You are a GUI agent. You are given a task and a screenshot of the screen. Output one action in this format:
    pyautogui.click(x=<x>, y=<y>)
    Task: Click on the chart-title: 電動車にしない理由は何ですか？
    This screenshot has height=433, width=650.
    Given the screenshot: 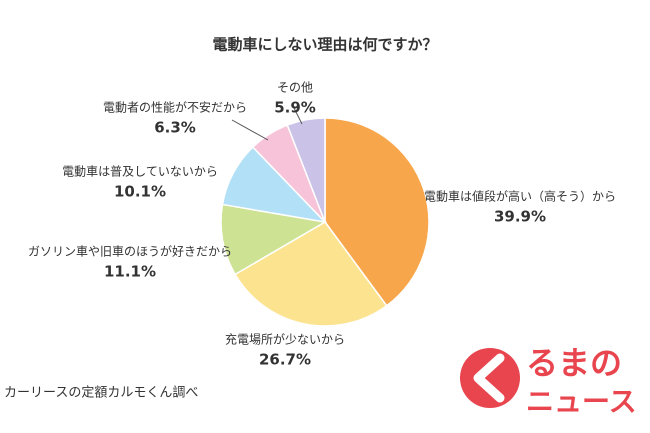 What is the action you would take?
    pyautogui.click(x=324, y=45)
    